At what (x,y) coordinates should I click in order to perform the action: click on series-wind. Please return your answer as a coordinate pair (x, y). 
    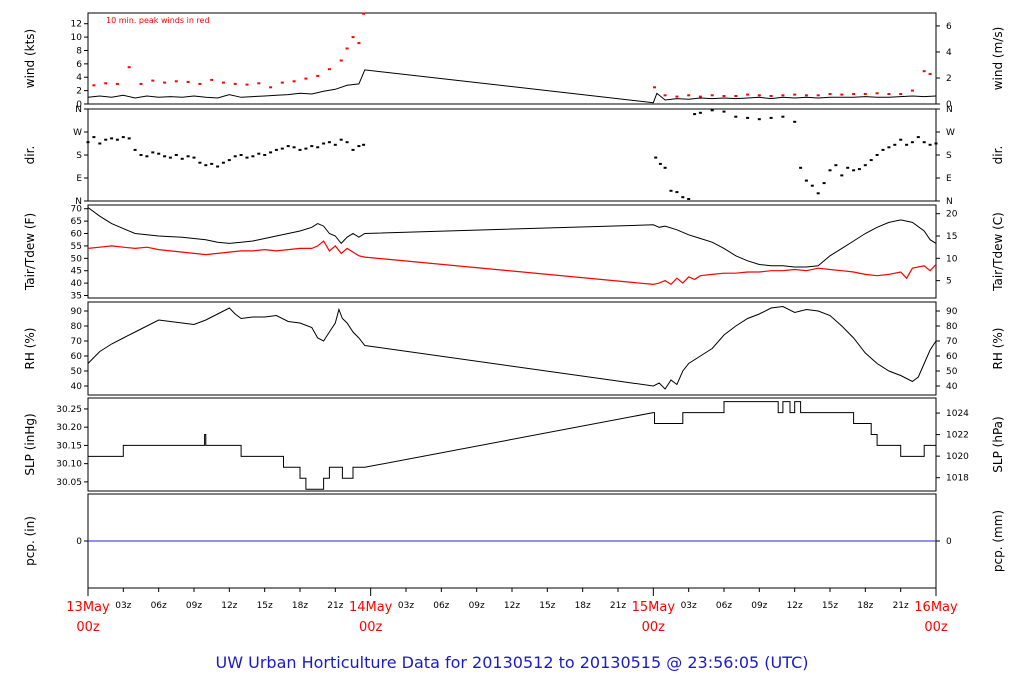
    Looking at the image, I should click on (512, 86).